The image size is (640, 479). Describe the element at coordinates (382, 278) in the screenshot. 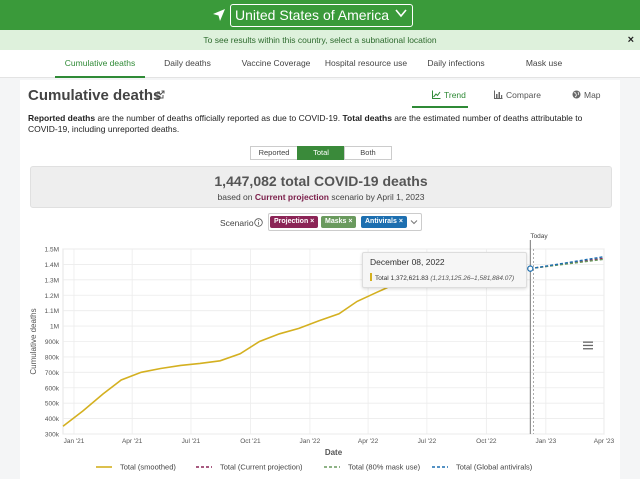

I see `tooltip-series: Total` at that location.